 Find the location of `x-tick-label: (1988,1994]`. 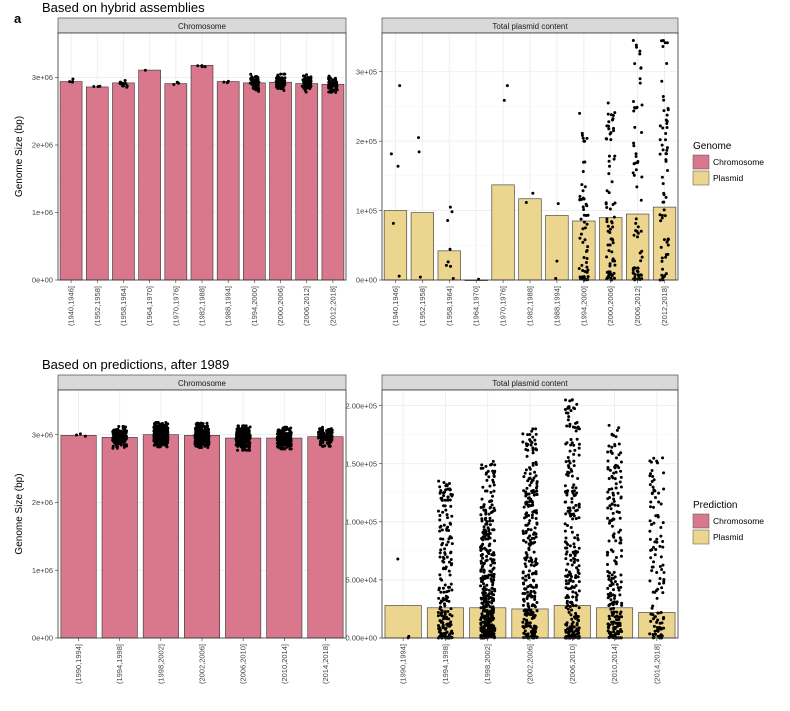

x-tick-label: (1988,1994] is located at coordinates (556, 306).